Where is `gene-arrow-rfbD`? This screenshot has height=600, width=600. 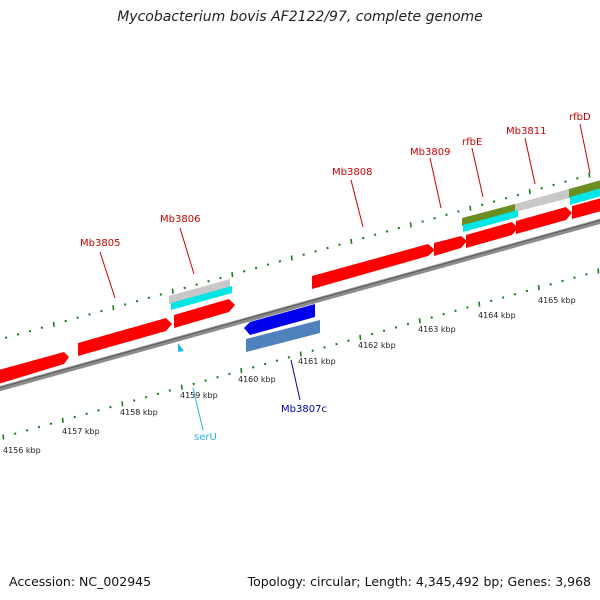 gene-arrow-rfbD is located at coordinates (586, 208).